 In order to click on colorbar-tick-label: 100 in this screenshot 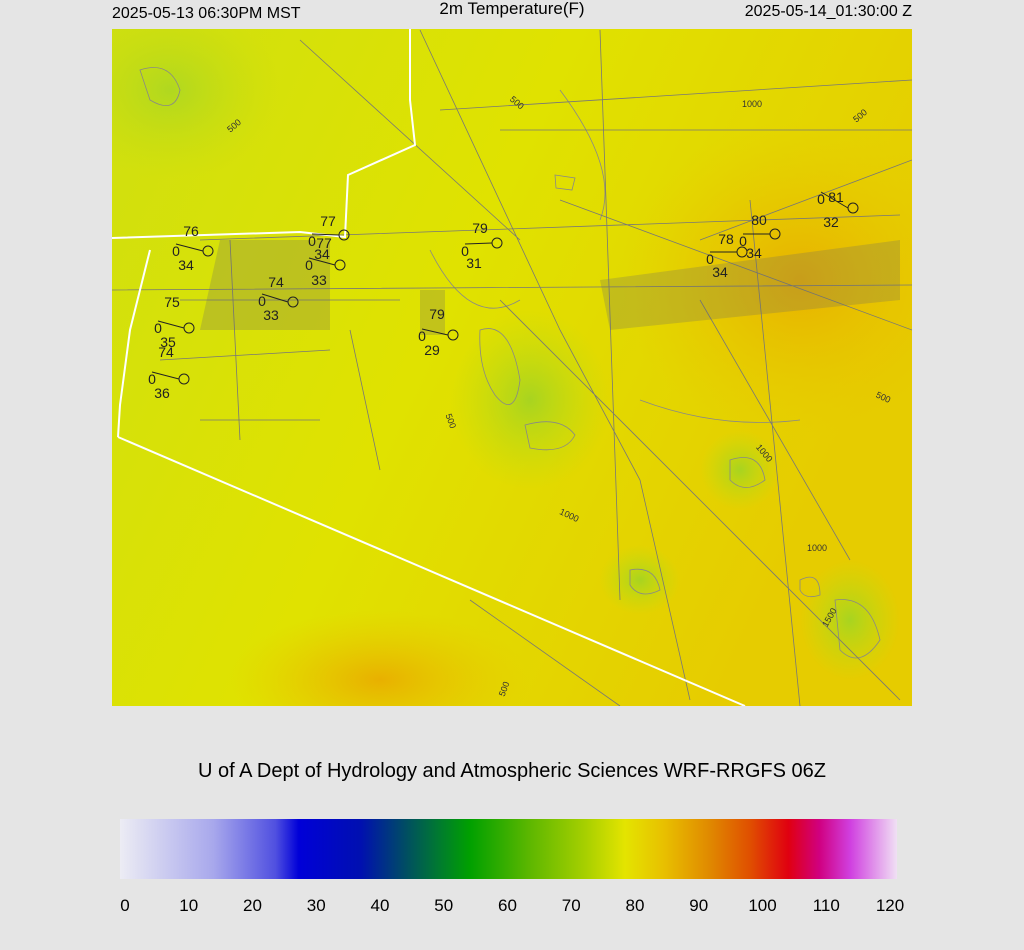, I will do `click(762, 905)`.